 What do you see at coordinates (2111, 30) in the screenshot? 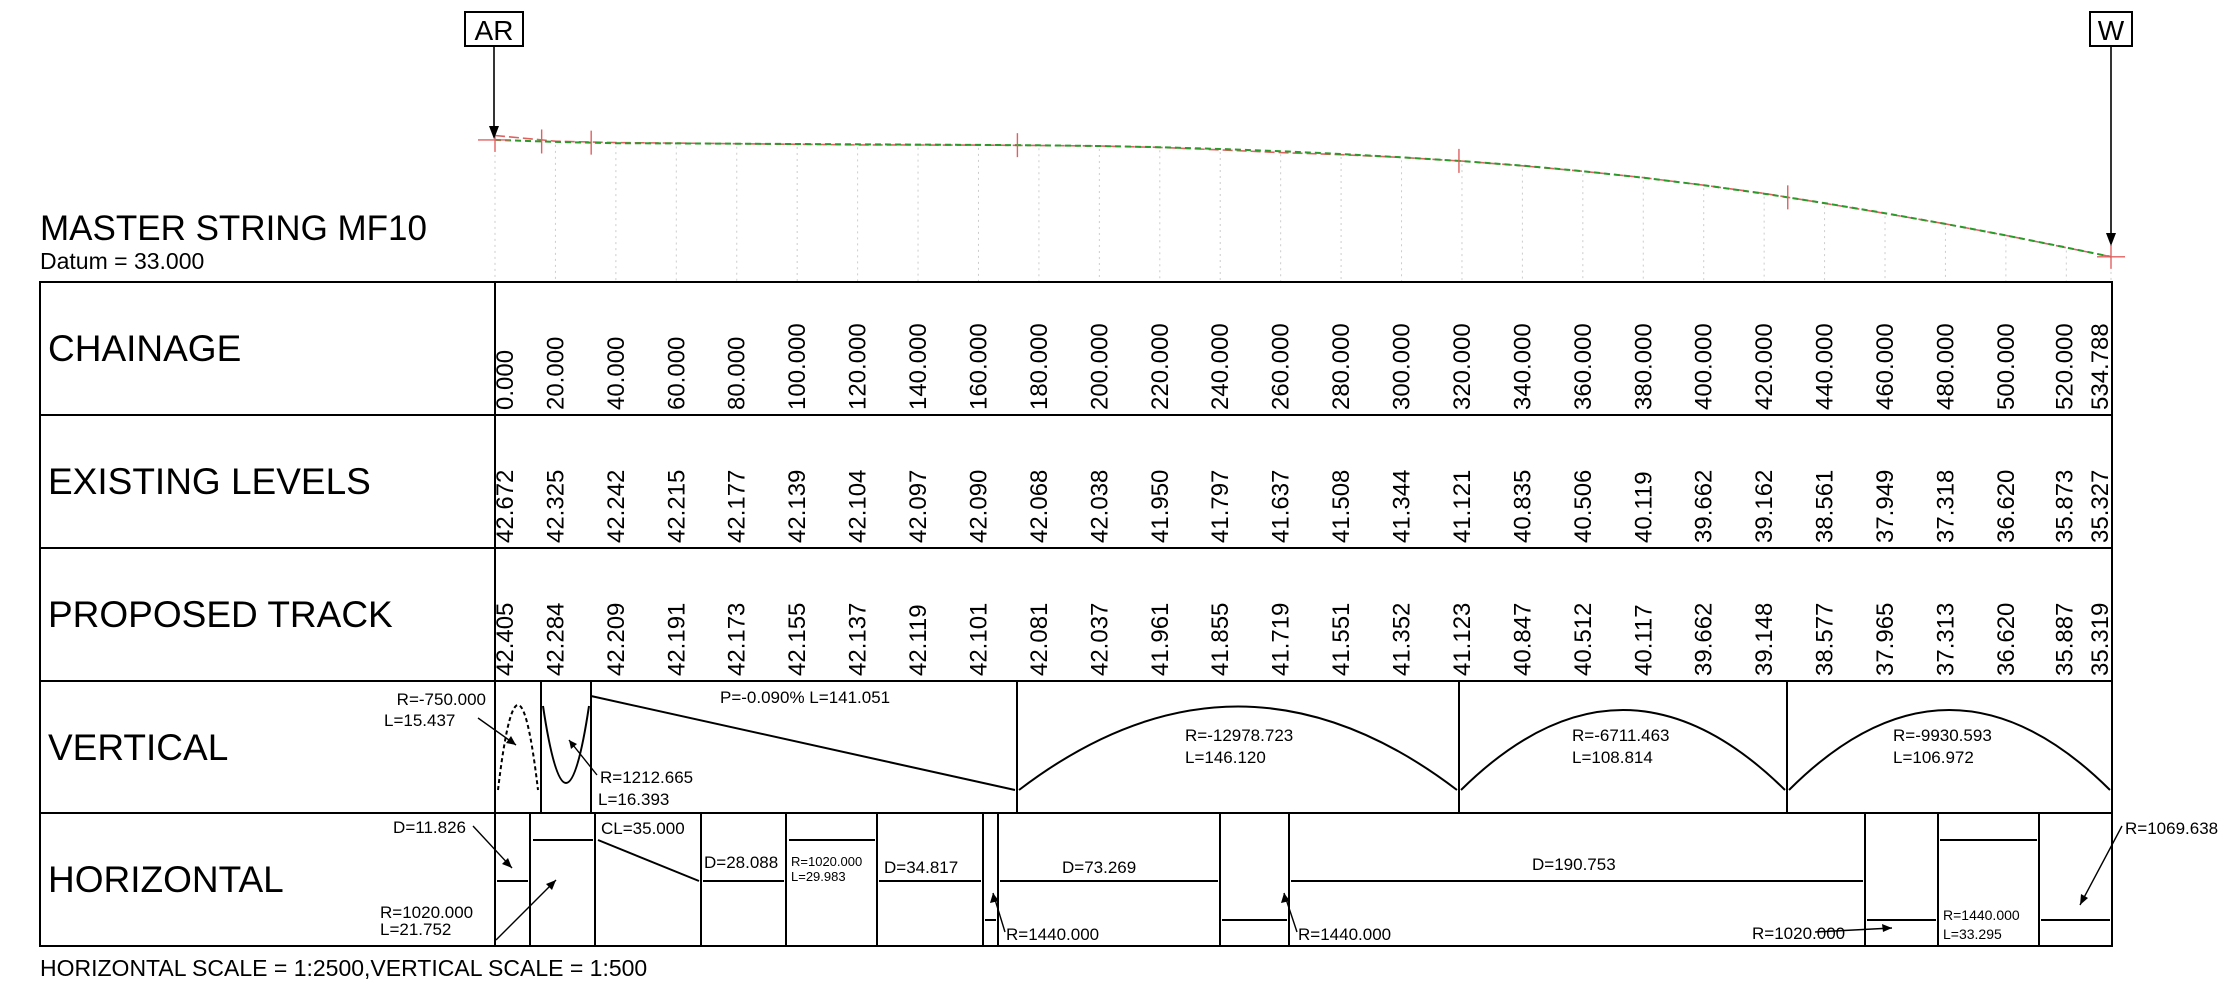
I see `end-marker-label: W` at bounding box center [2111, 30].